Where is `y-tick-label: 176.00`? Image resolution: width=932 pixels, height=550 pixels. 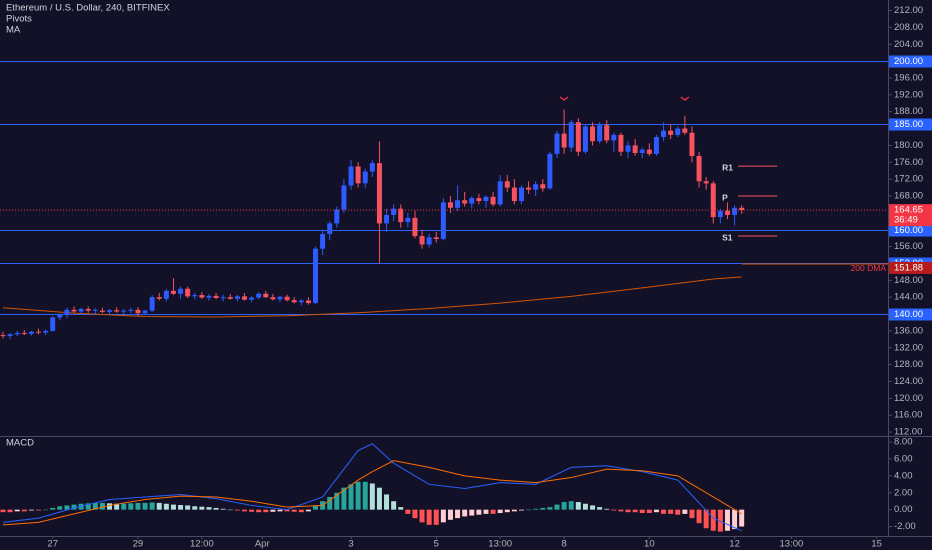
y-tick-label: 176.00 is located at coordinates (908, 162).